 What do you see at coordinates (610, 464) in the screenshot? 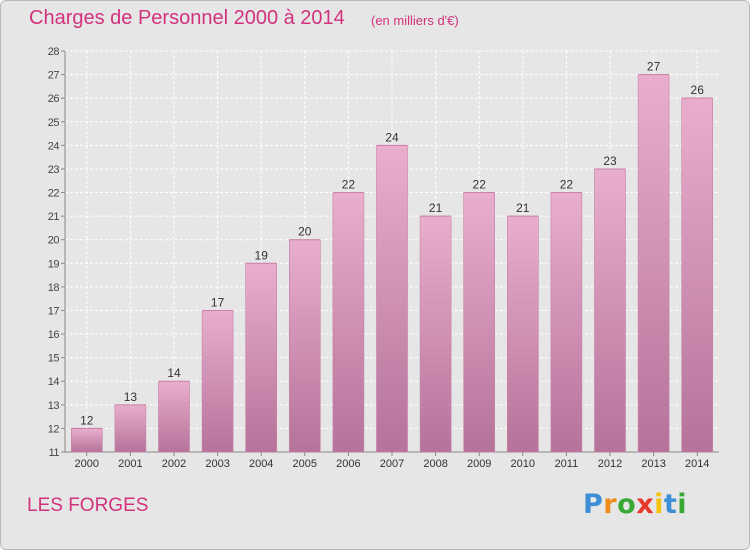
I see `x-tick-label-2012: 2012` at bounding box center [610, 464].